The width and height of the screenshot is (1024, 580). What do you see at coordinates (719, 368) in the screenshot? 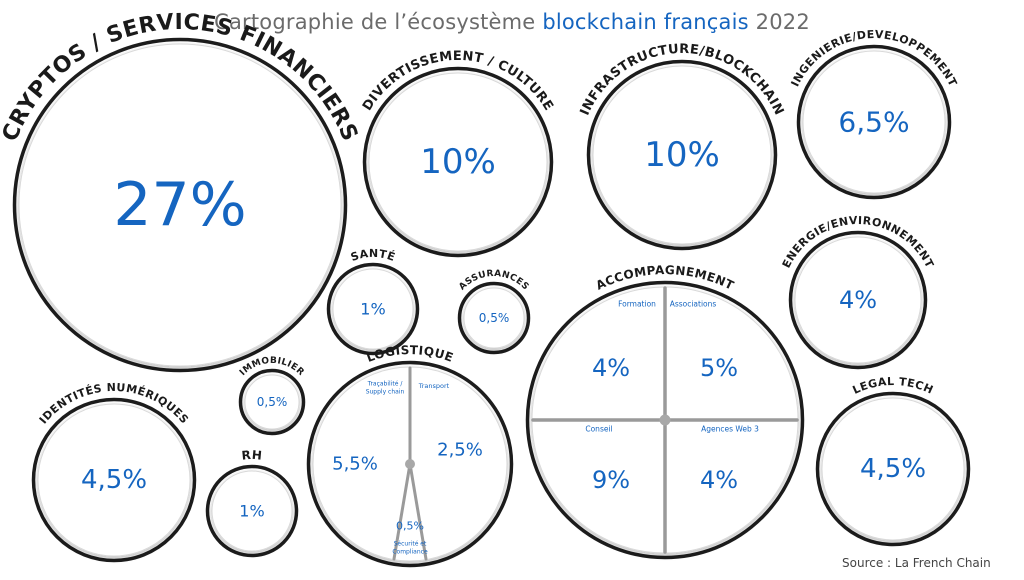
I see `value-label: 5%` at bounding box center [719, 368].